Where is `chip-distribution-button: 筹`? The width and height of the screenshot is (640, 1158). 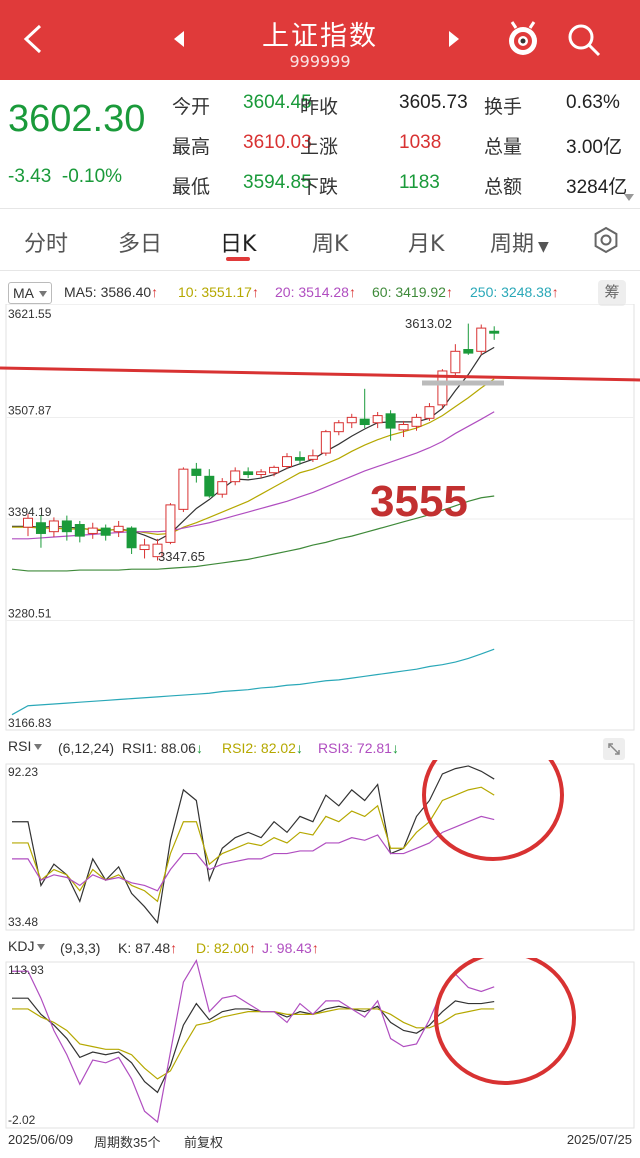
chip-distribution-button: 筹 is located at coordinates (612, 293).